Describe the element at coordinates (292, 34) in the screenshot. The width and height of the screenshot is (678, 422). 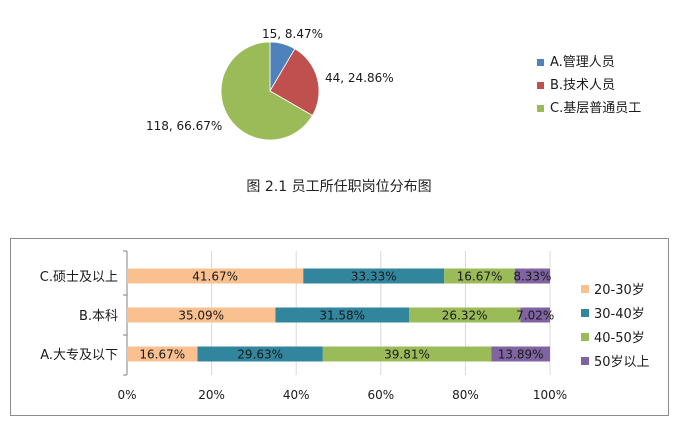
I see `pie-data-label: 15, 8.47%` at that location.